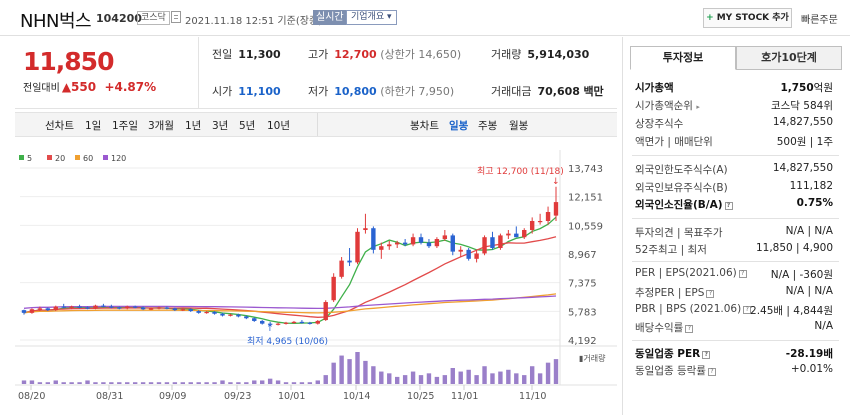 This screenshot has width=850, height=415. I want to click on realtime-badge: 실시간, so click(330, 17).